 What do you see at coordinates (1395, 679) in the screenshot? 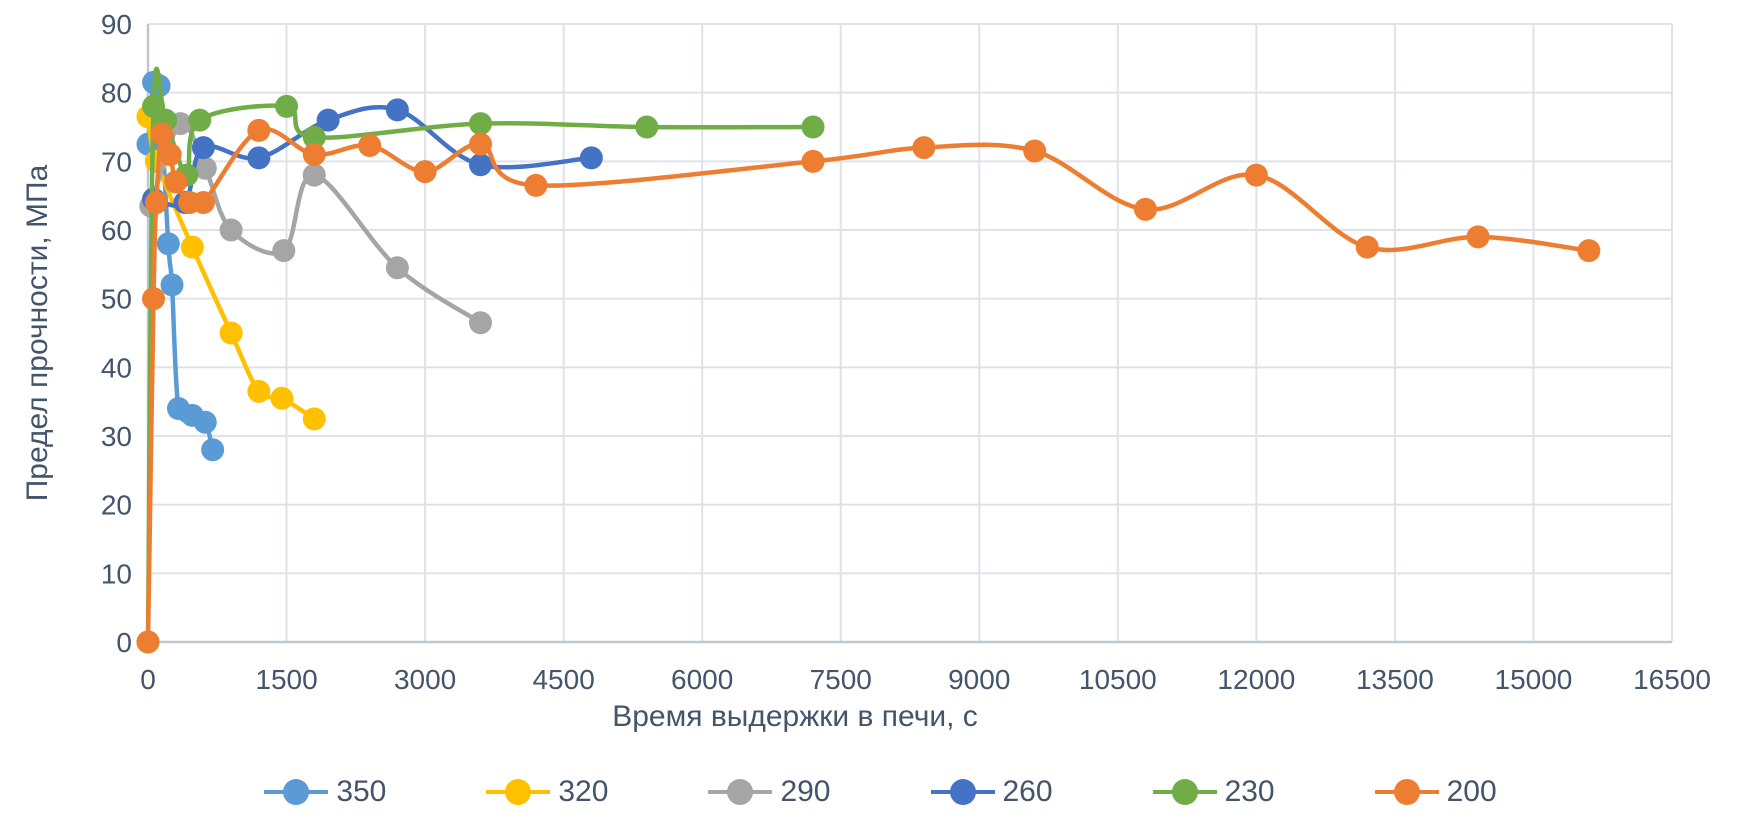
I see `x-tick-label: 13500` at bounding box center [1395, 679].